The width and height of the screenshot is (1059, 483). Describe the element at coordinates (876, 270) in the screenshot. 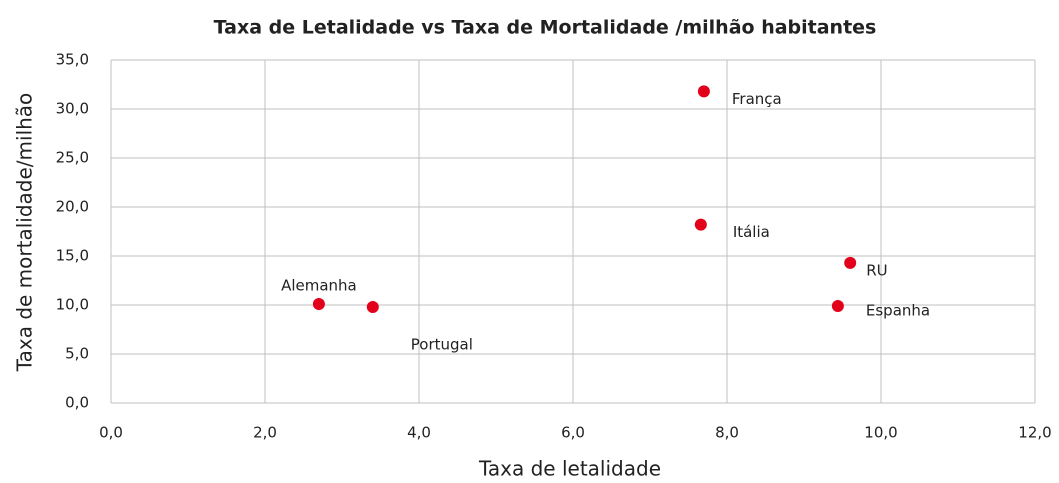

I see `point-label: RU` at that location.